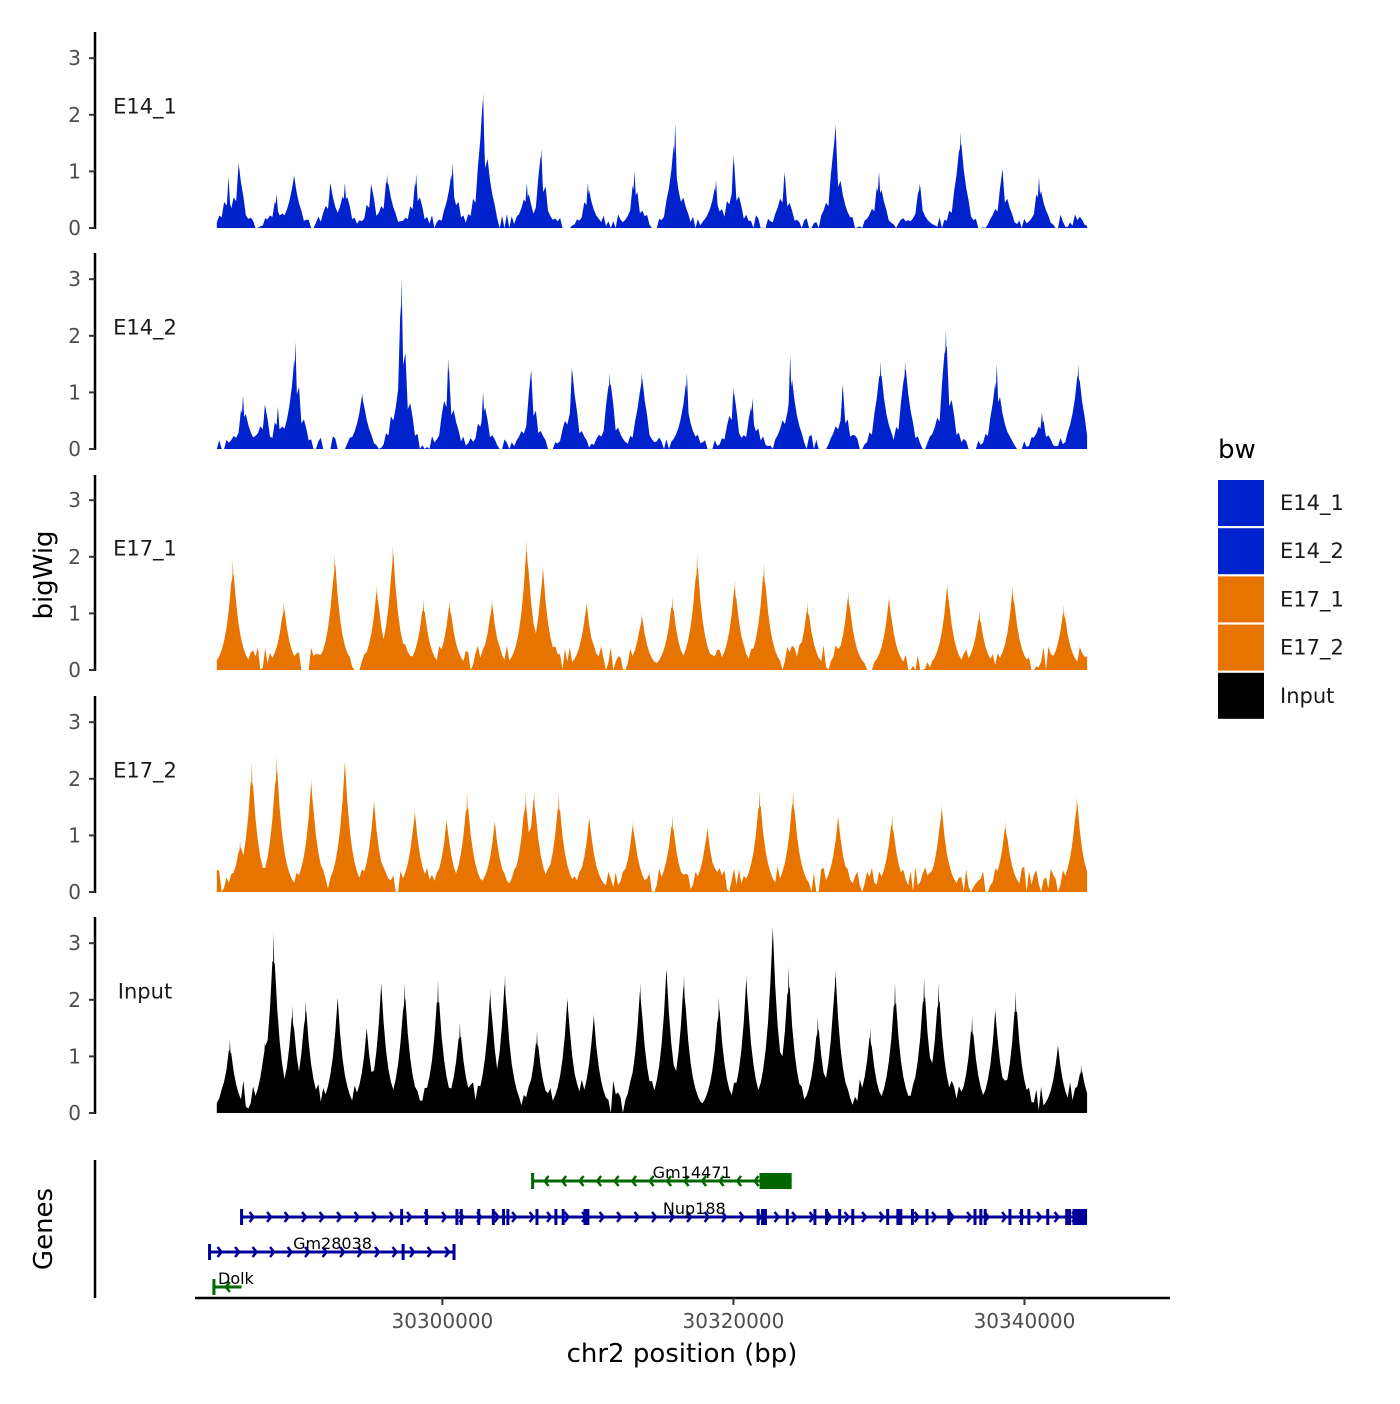 The height and width of the screenshot is (1404, 1400). Describe the element at coordinates (682, 1354) in the screenshot. I see `x-axis-title: chr2 position (bp)` at that location.